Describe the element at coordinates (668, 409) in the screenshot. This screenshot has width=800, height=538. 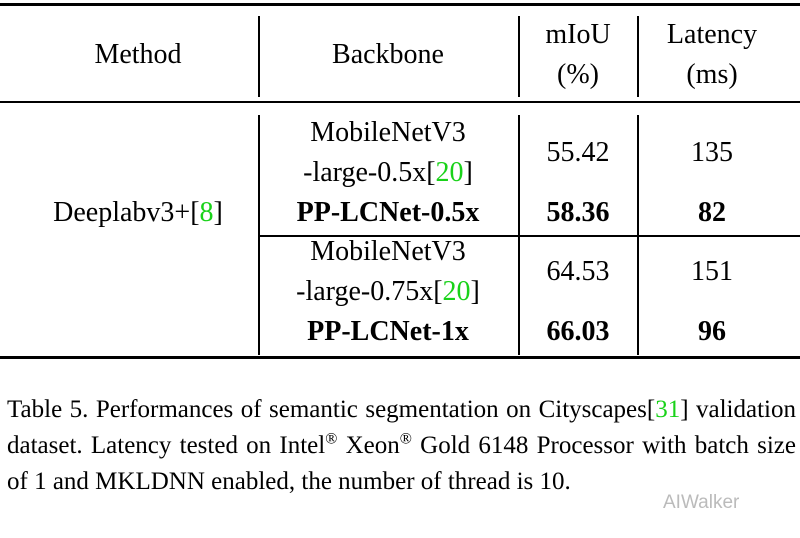
I see `text: 31` at that location.